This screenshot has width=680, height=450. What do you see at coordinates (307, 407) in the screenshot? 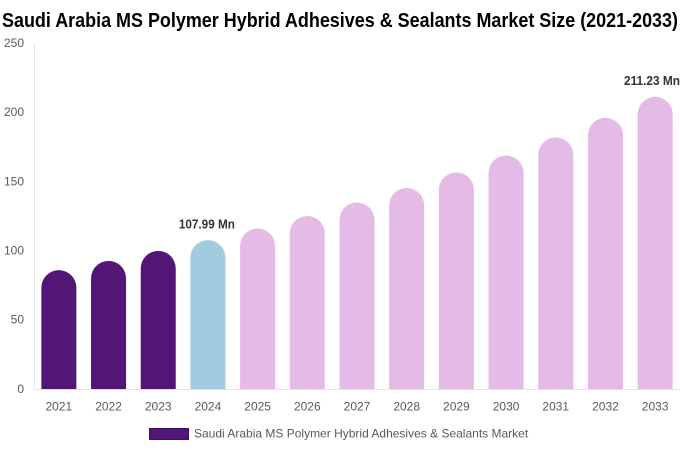
I see `svg-text: 2026` at bounding box center [307, 407].